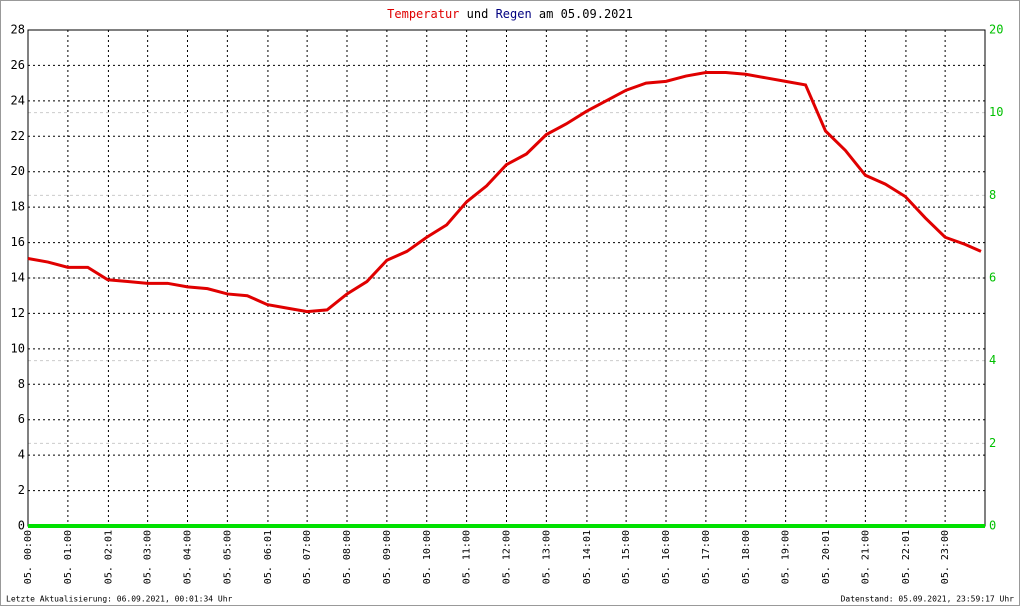 This screenshot has height=606, width=1020. Describe the element at coordinates (928, 599) in the screenshot. I see `footer-right: Datenstand: 05.09.2021, 23:59:17 Uhr` at that location.